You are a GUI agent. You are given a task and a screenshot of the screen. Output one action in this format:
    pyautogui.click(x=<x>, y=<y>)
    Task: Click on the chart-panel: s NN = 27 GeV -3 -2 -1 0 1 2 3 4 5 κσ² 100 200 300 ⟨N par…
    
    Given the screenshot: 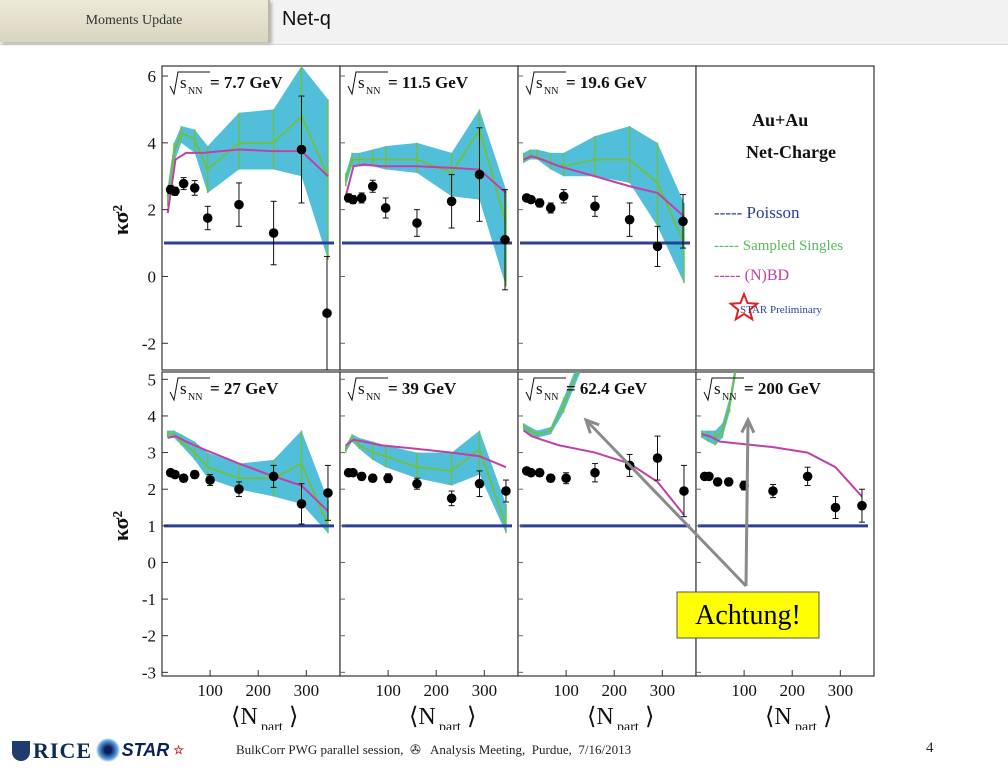 What is the action you would take?
    pyautogui.click(x=226, y=550)
    